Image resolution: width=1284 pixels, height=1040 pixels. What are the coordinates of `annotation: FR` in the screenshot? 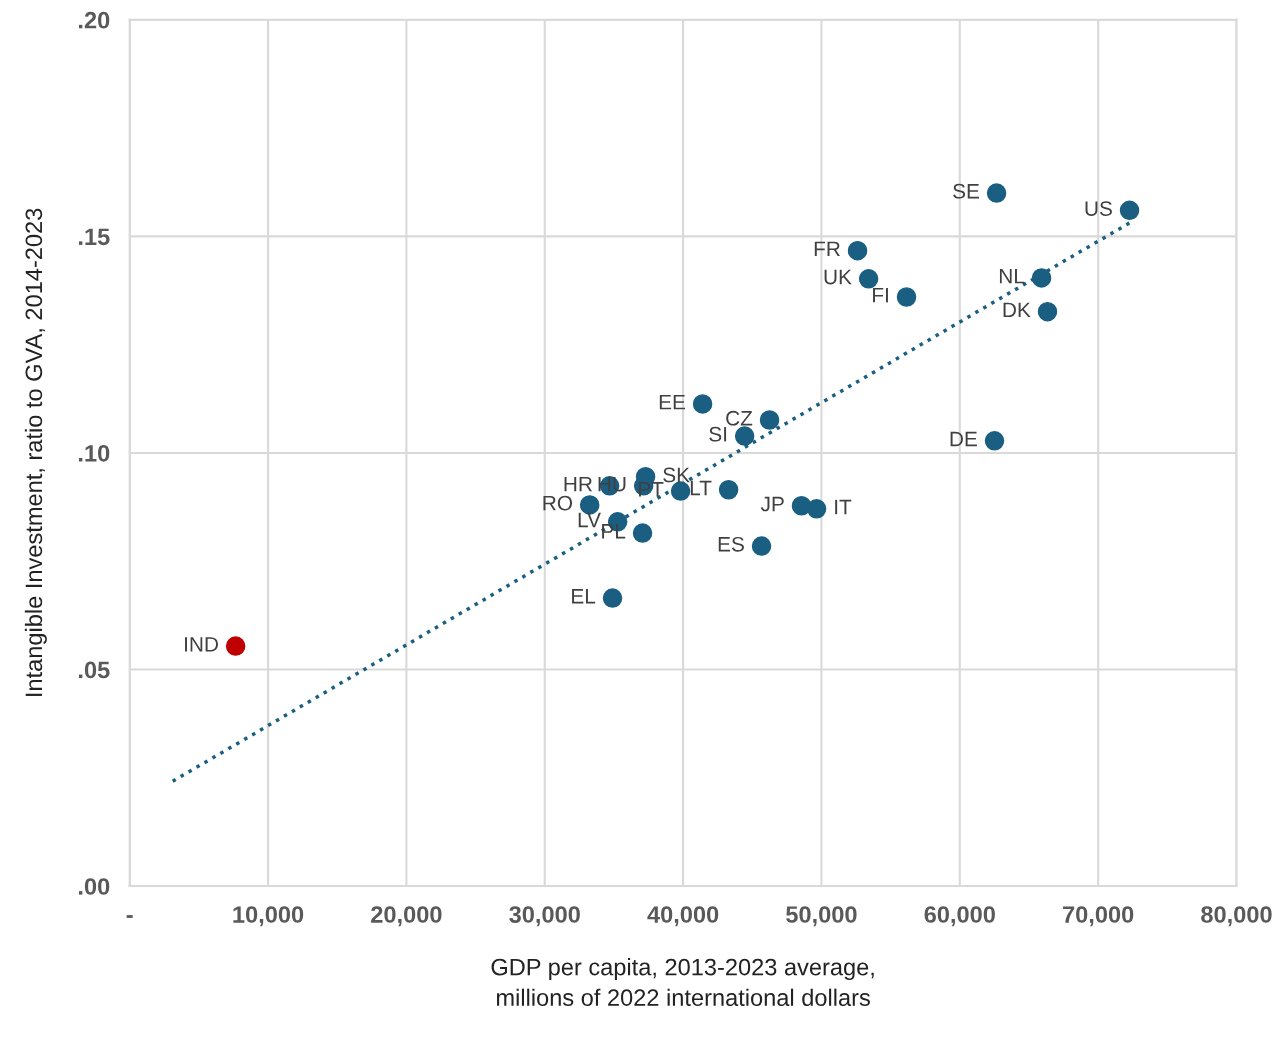 It's located at (827, 249).